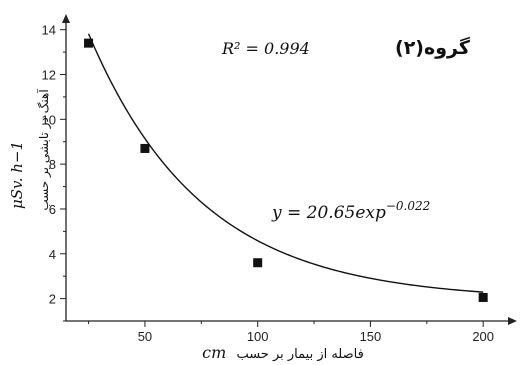  I want to click on chart-title: گروه(۲), so click(433, 47).